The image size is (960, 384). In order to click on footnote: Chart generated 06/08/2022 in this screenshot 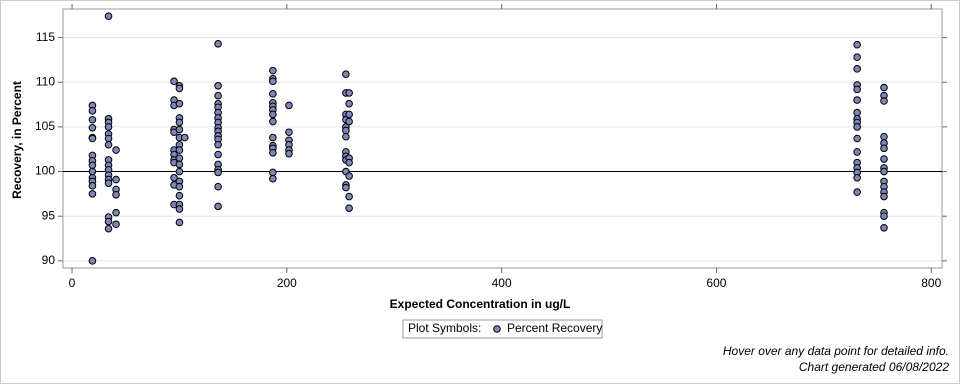, I will do `click(874, 367)`.